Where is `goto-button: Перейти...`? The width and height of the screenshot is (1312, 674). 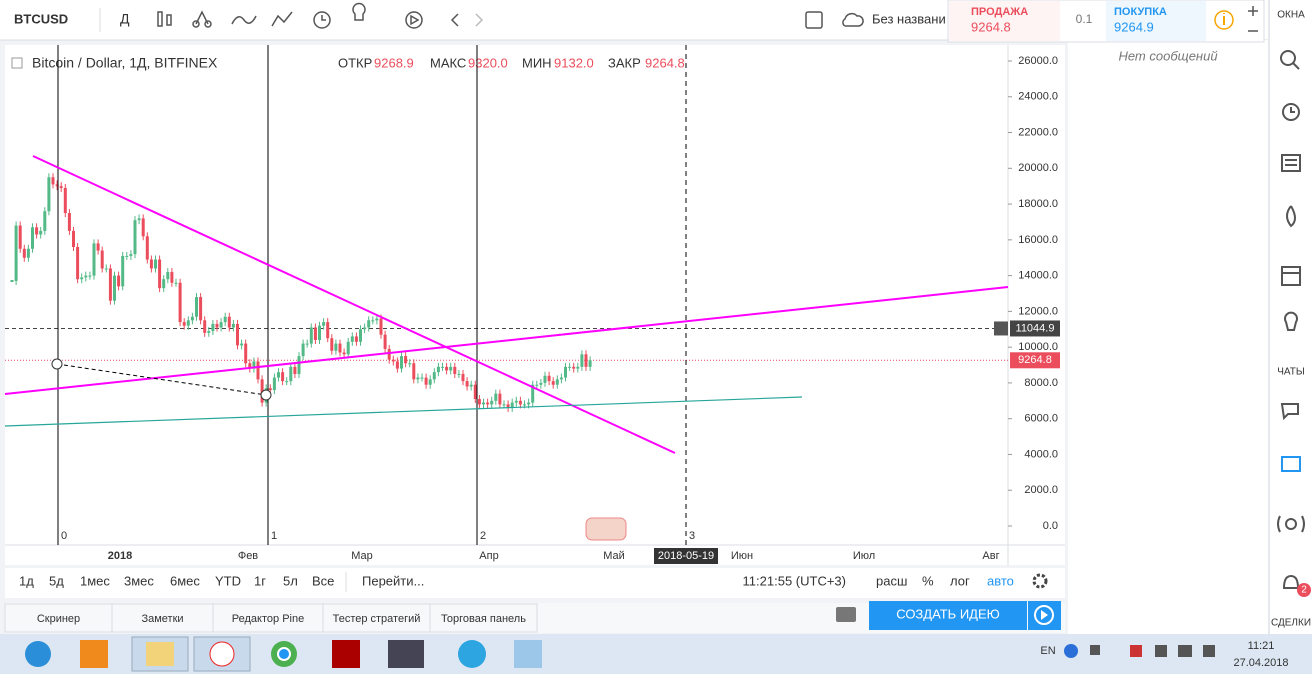 goto-button: Перейти... is located at coordinates (393, 580).